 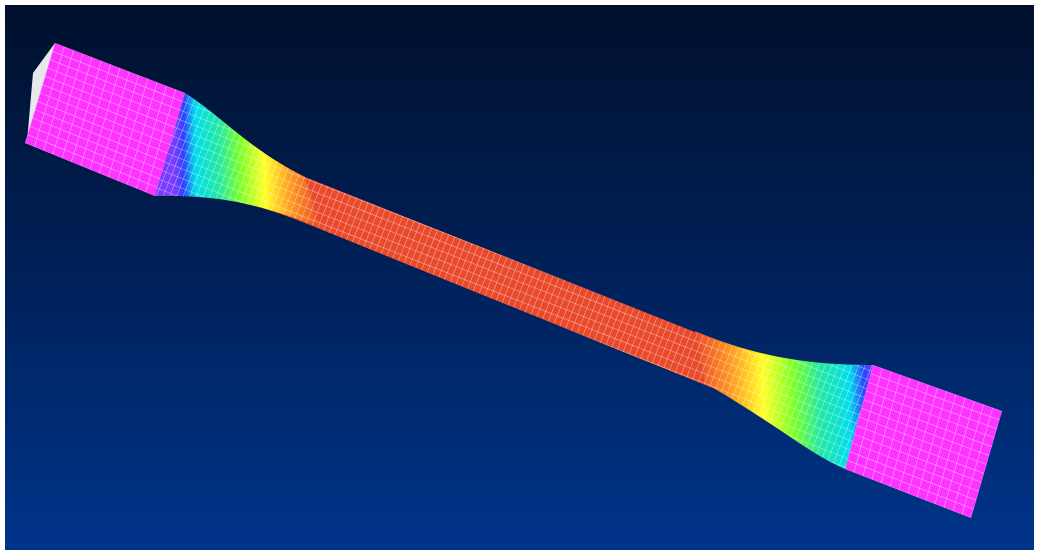 I want to click on right-transition-zone, so click(x=784, y=400).